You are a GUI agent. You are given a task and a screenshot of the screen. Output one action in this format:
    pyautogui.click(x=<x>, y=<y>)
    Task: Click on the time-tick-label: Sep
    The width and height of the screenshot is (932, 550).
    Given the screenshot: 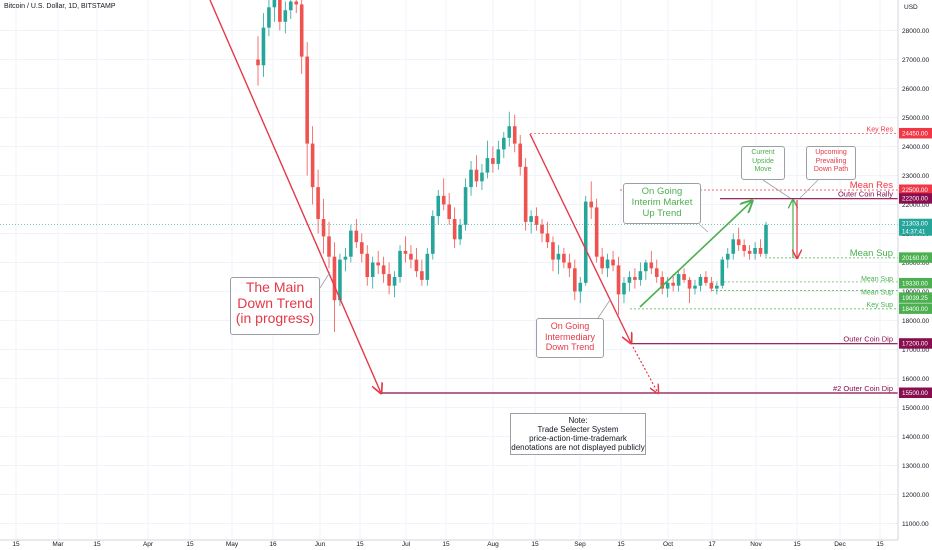 What is the action you would take?
    pyautogui.click(x=580, y=544)
    